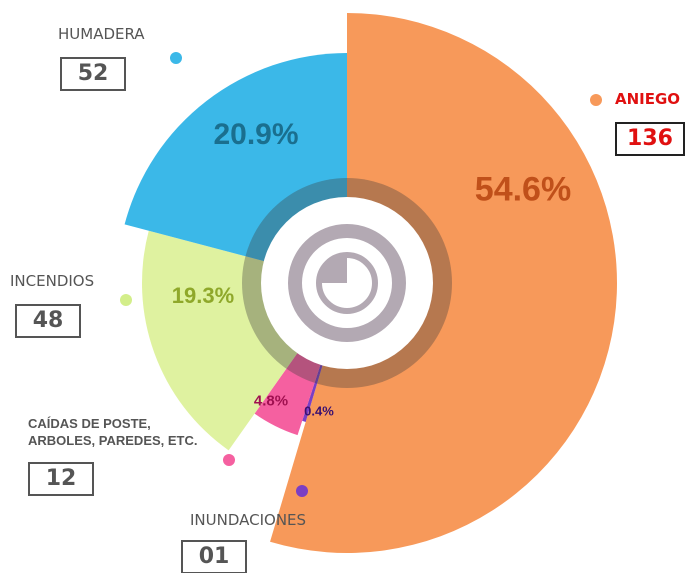 This screenshot has width=700, height=573. Describe the element at coordinates (52, 281) in the screenshot. I see `category-label: INCENDIOS` at that location.